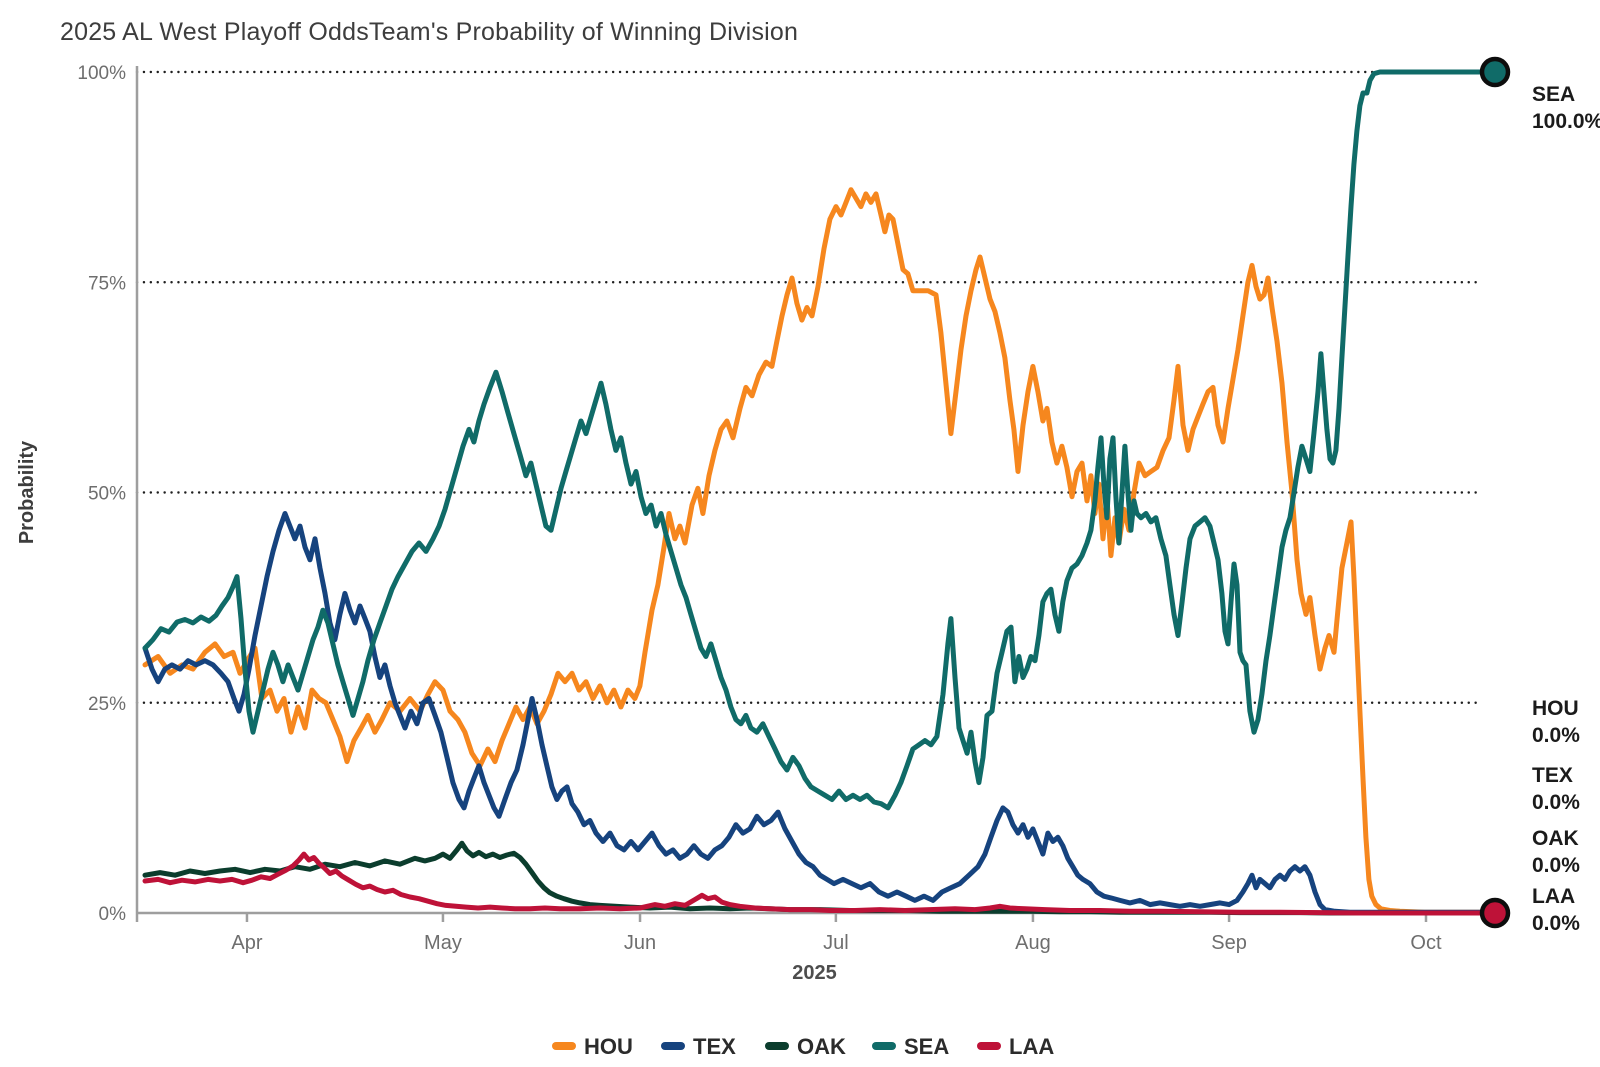  Describe the element at coordinates (27, 492) in the screenshot. I see `y-axis-title: Probability` at that location.